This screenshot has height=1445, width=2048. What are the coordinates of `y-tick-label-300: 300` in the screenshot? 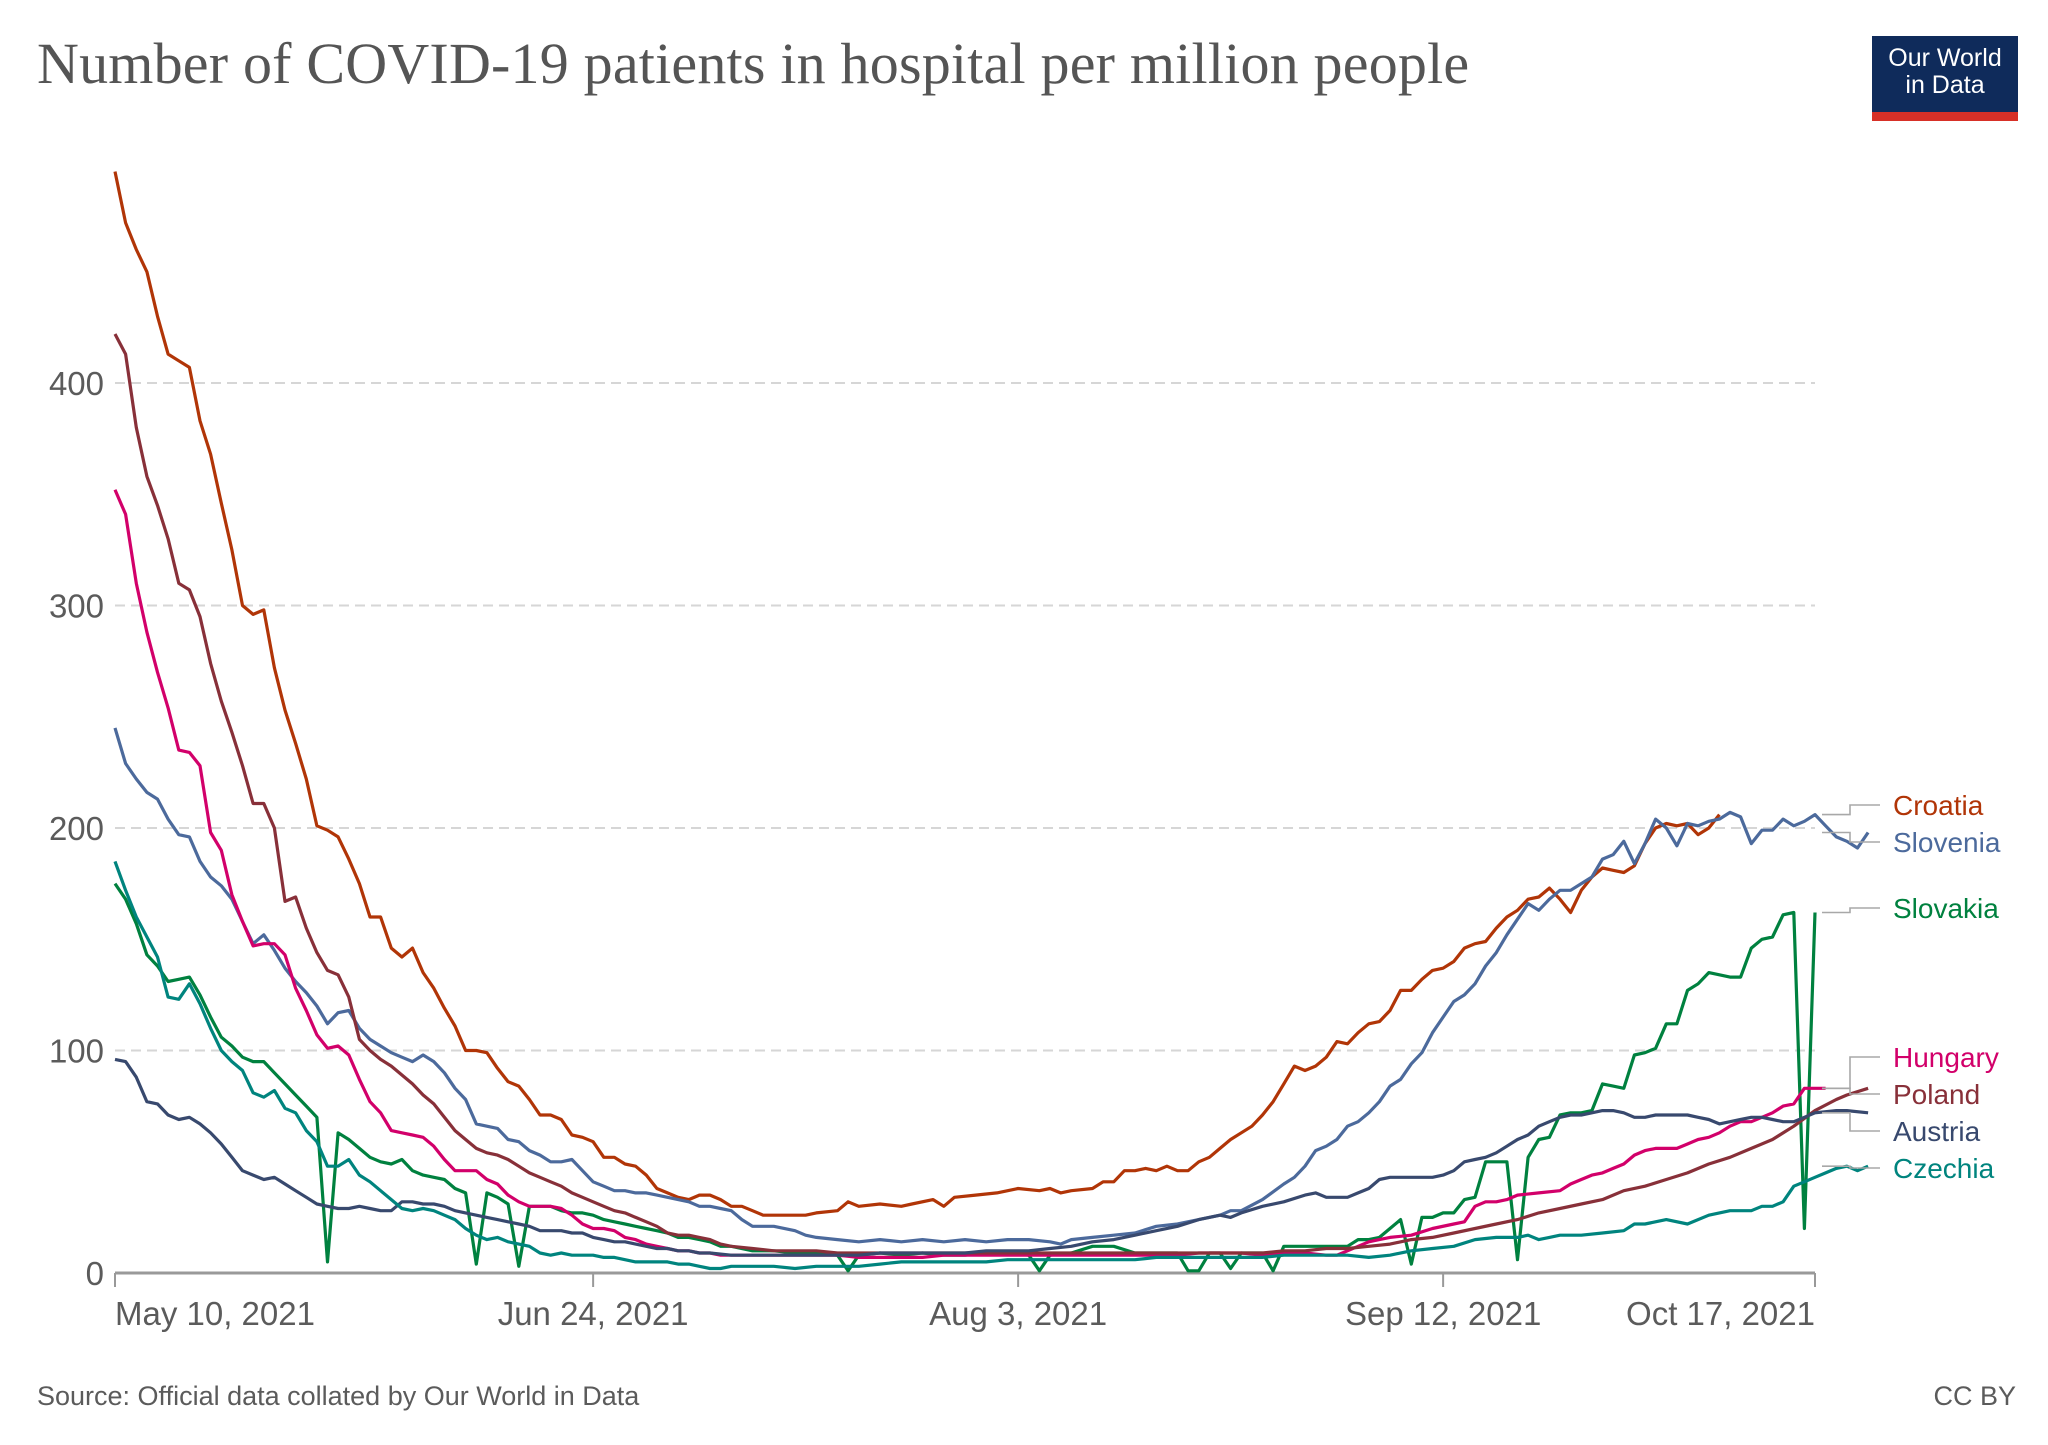 It's located at (76, 606).